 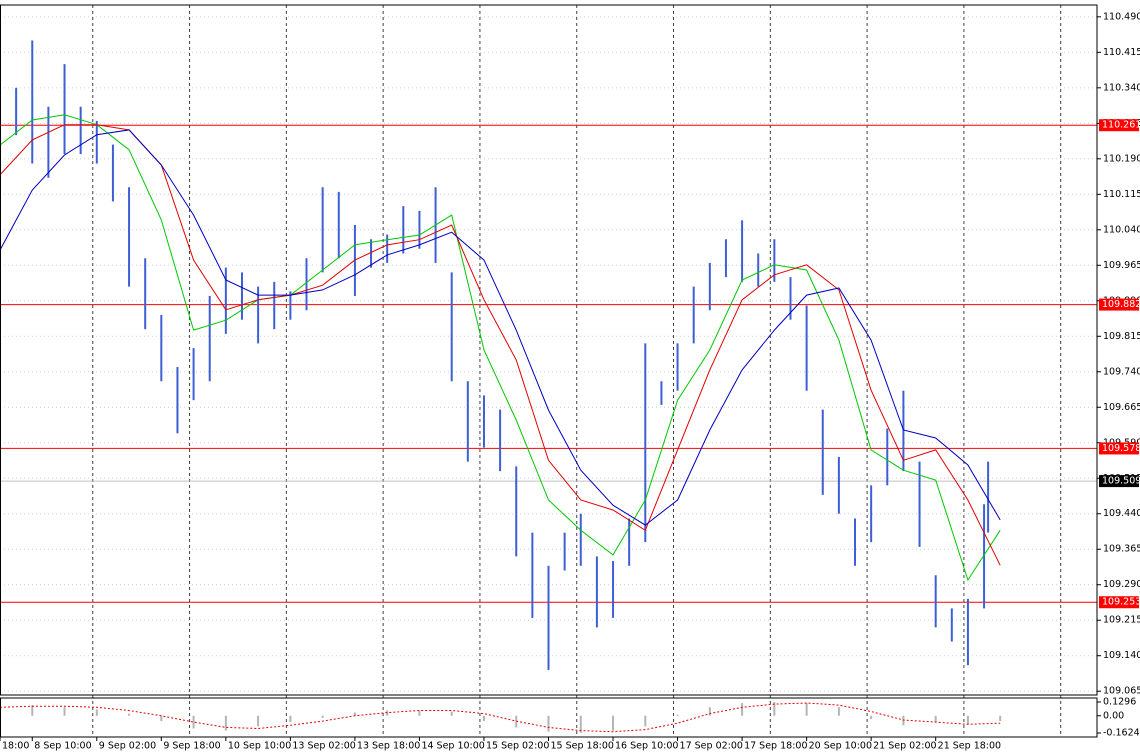 What do you see at coordinates (259, 746) in the screenshot?
I see `x-tick-label: 10 Sep 10:00` at bounding box center [259, 746].